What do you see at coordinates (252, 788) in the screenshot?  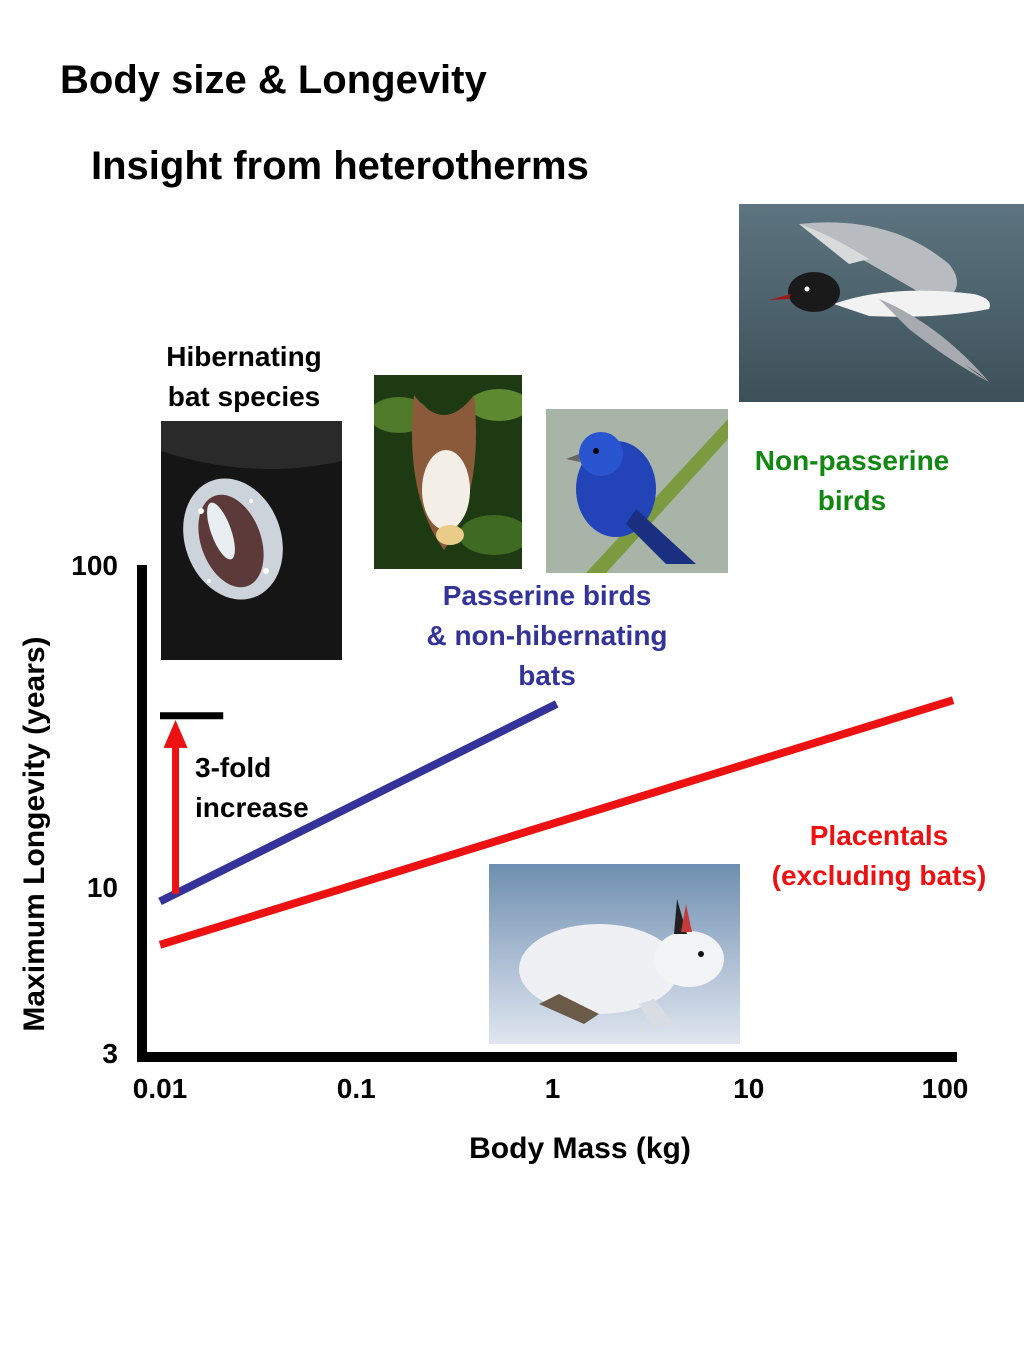 I see `fold-increase-label: 3-fold increase` at bounding box center [252, 788].